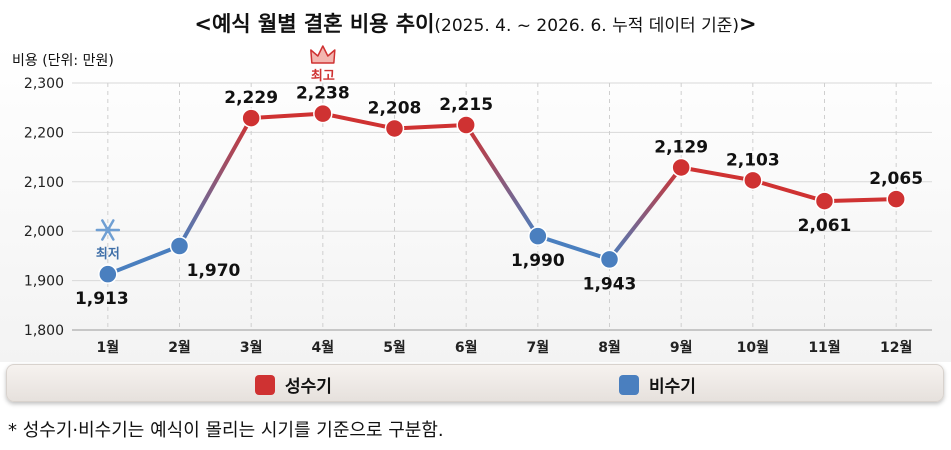  I want to click on y-tick-label: 1,800, so click(44, 331).